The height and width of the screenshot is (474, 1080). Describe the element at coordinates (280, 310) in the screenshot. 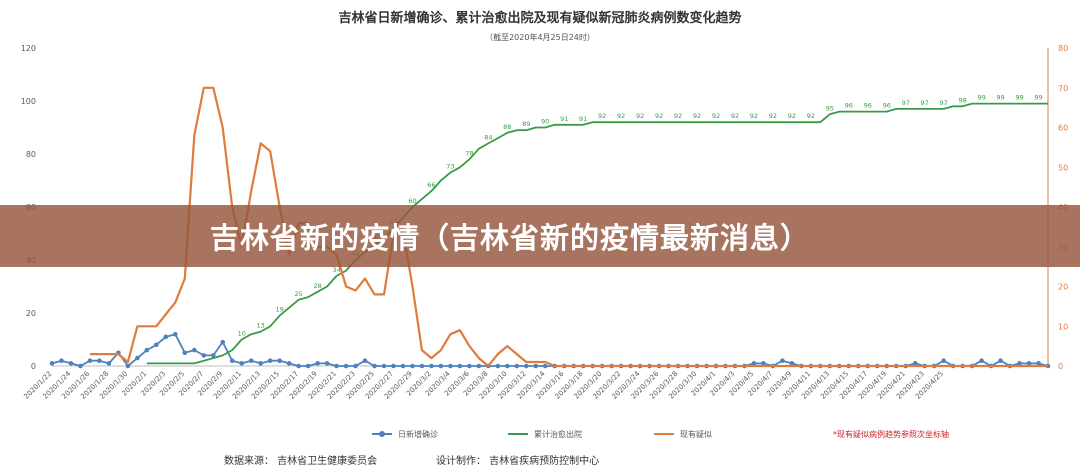

I see `data-label: 19` at that location.